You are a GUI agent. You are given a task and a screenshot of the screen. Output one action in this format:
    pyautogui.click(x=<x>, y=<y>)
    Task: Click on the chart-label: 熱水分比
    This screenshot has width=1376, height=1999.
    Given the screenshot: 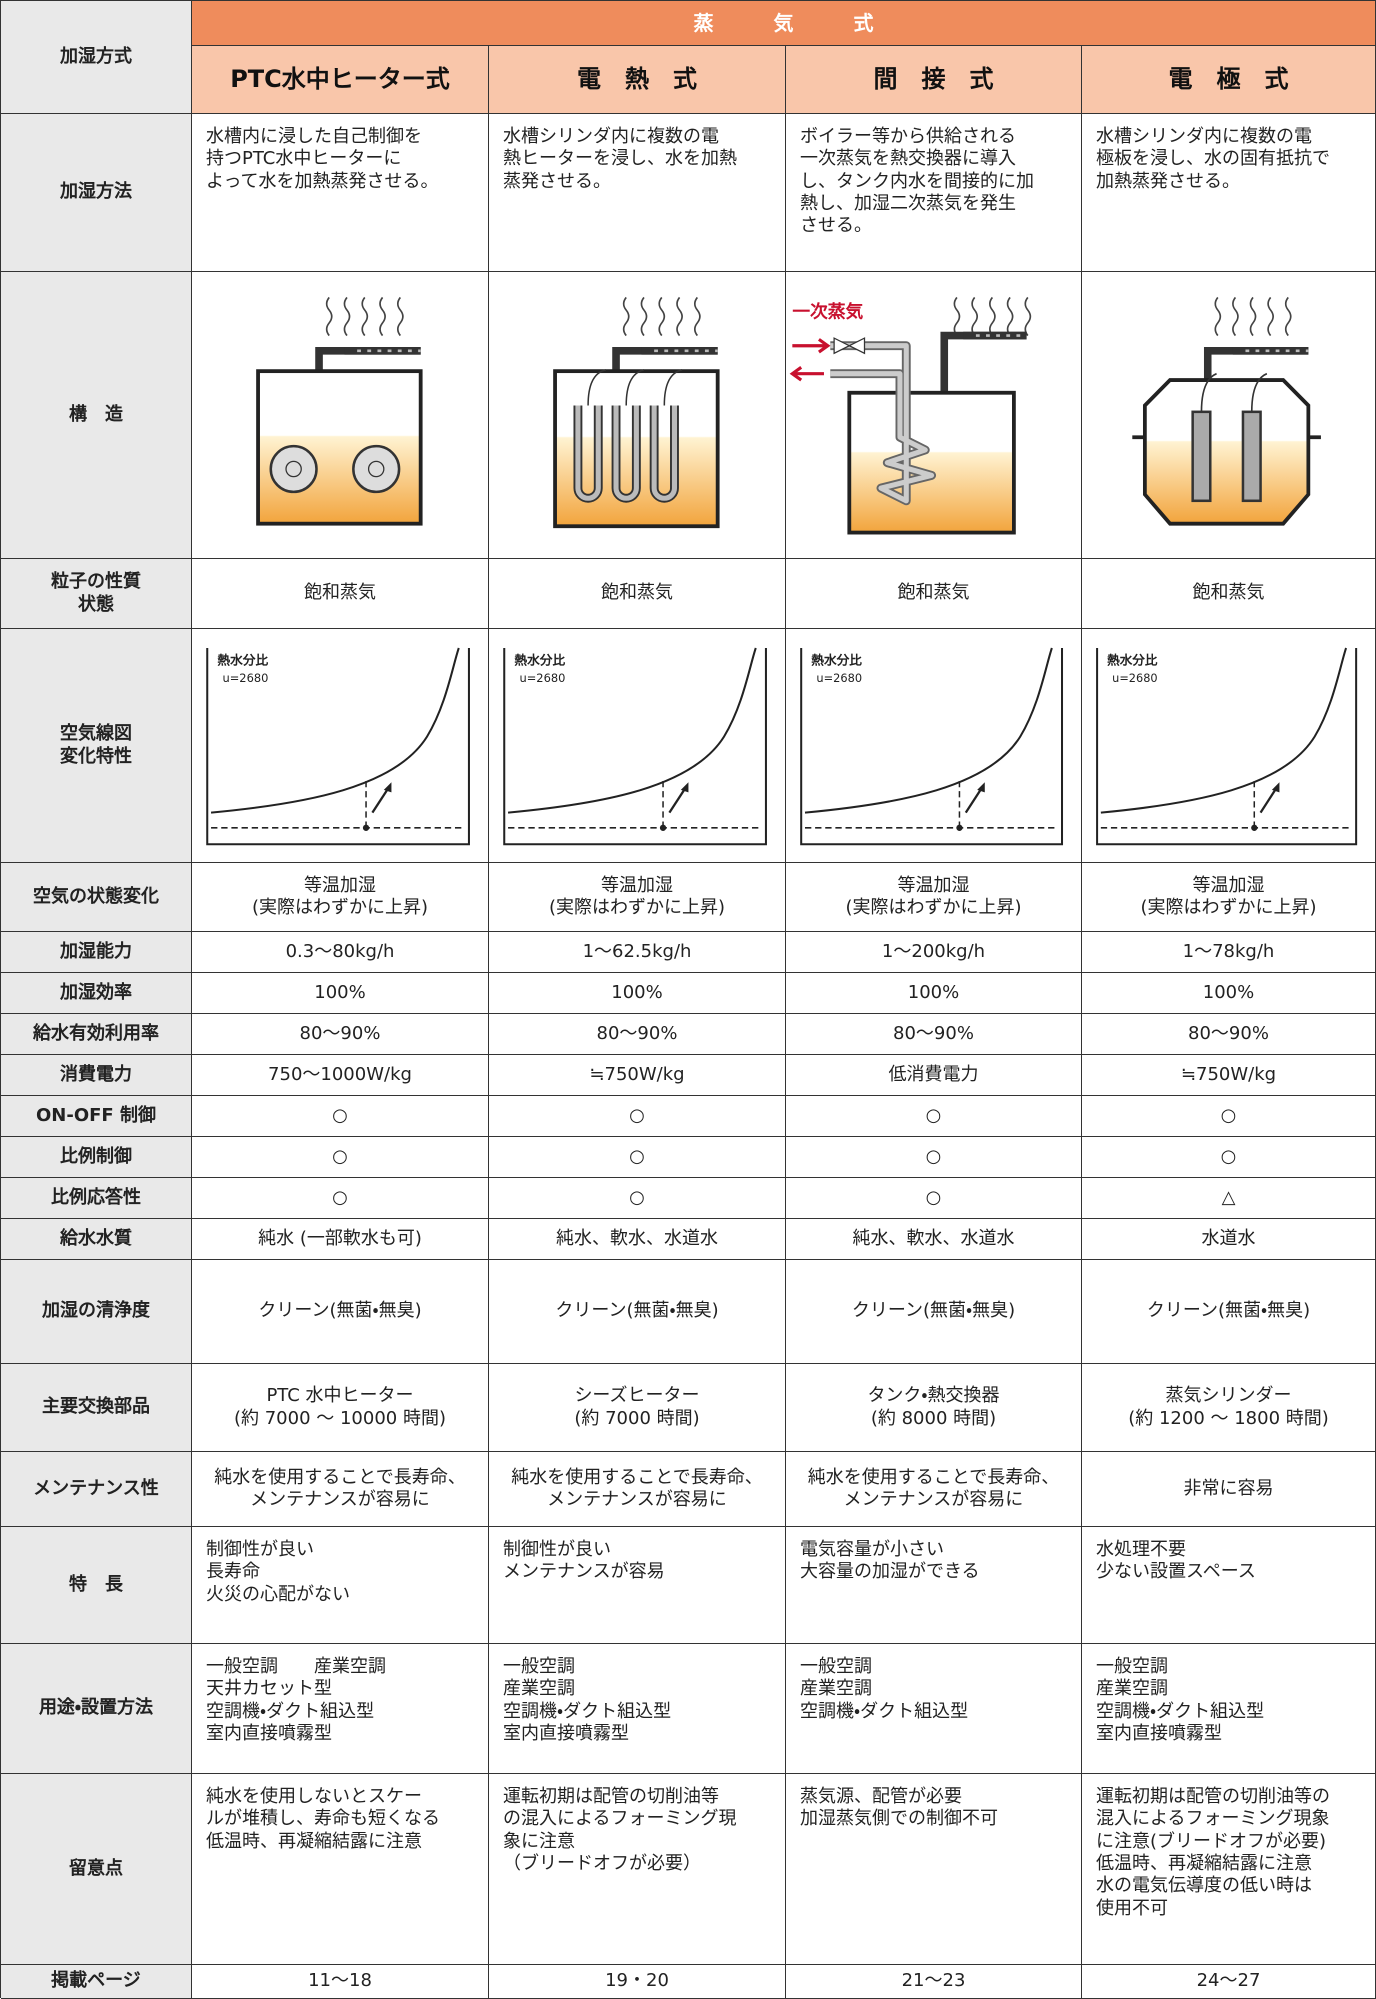 What is the action you would take?
    pyautogui.click(x=1132, y=659)
    